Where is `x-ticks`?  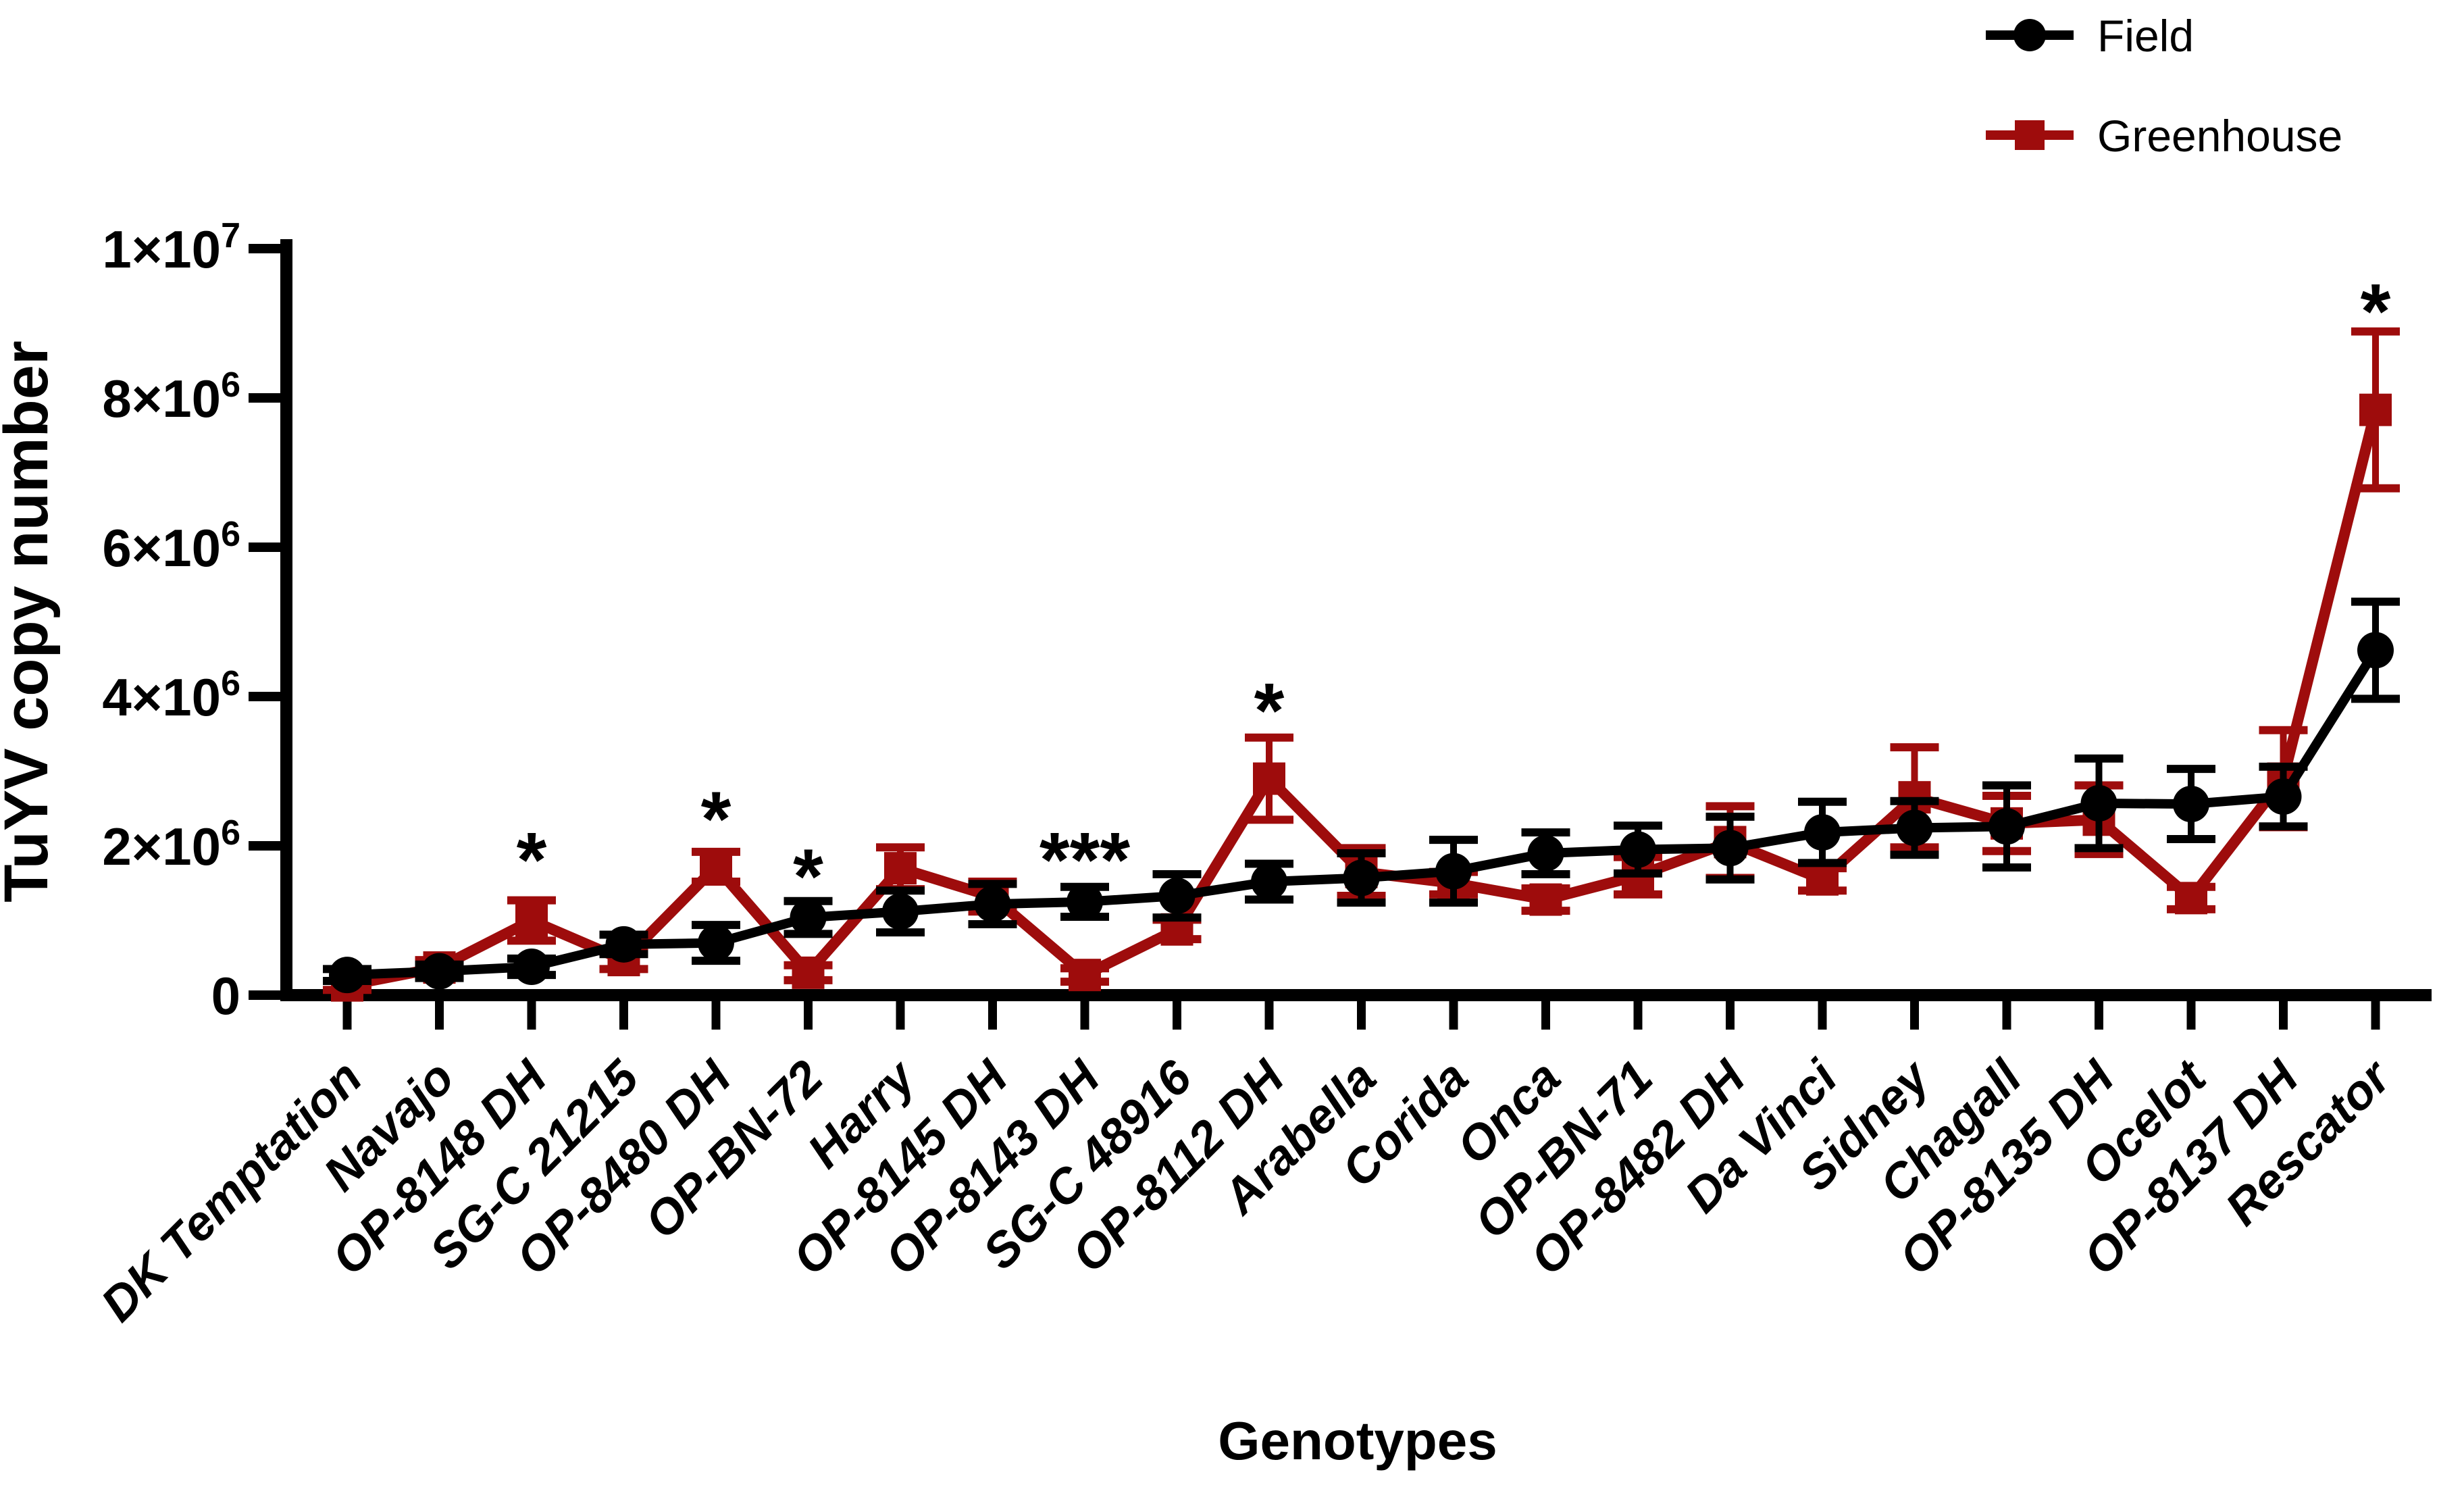
x-ticks is located at coordinates (1361, 1015).